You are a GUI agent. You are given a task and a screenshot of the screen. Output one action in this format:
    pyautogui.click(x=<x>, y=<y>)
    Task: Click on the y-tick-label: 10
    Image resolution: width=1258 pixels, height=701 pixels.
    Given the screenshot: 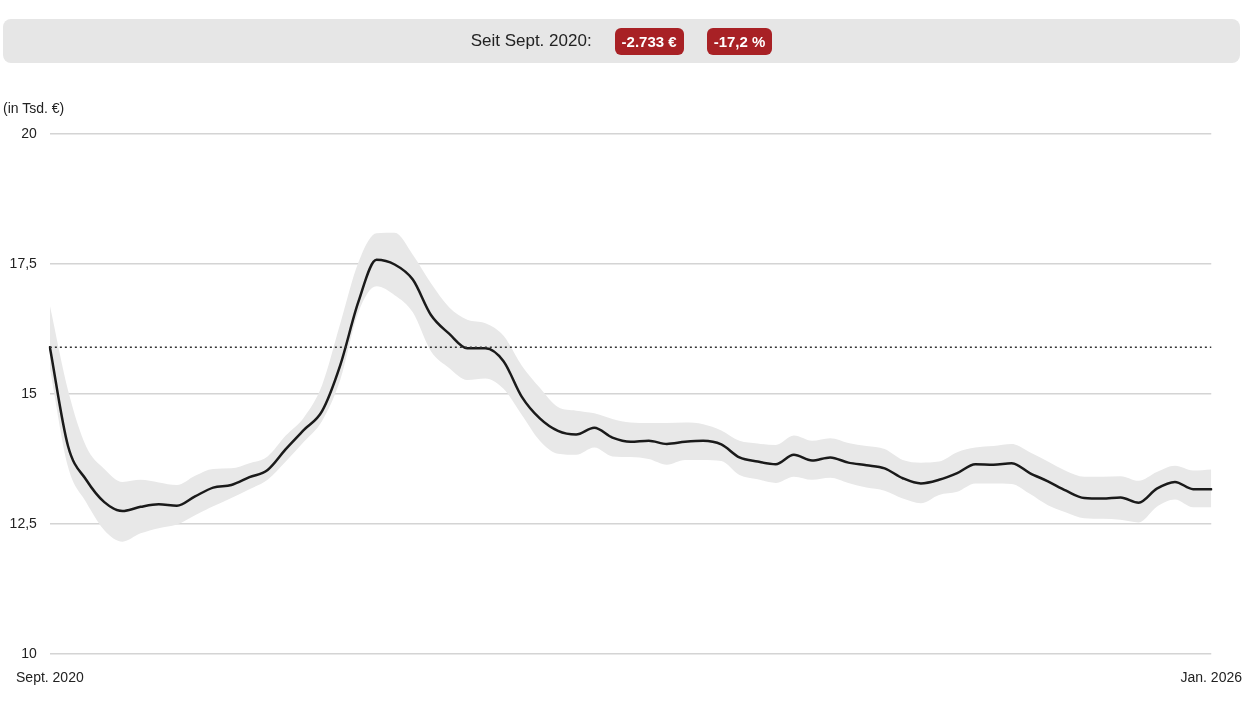 What is the action you would take?
    pyautogui.click(x=29, y=652)
    